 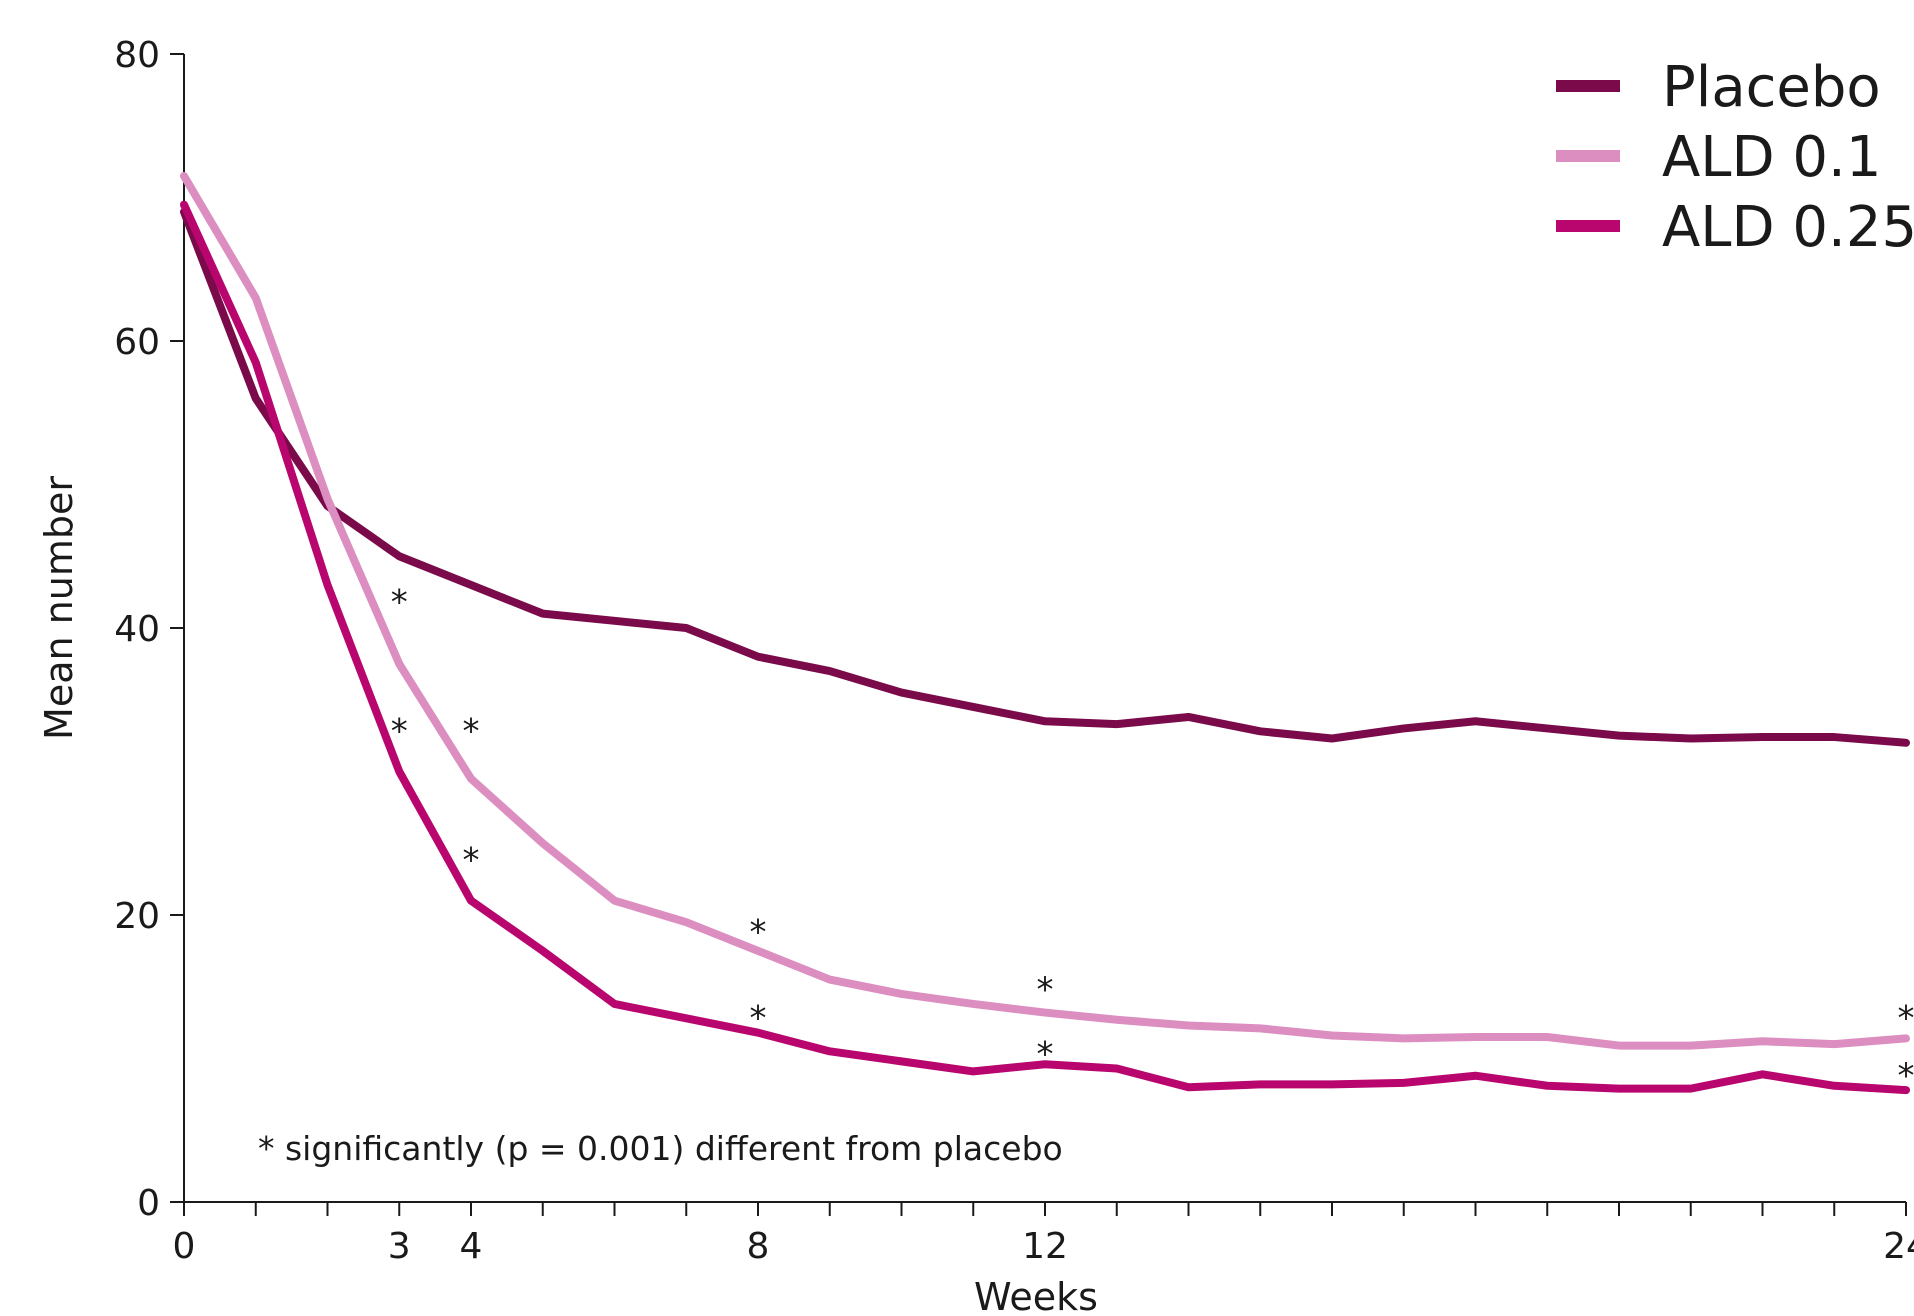 What do you see at coordinates (137, 916) in the screenshot?
I see `y-tick-label: 20` at bounding box center [137, 916].